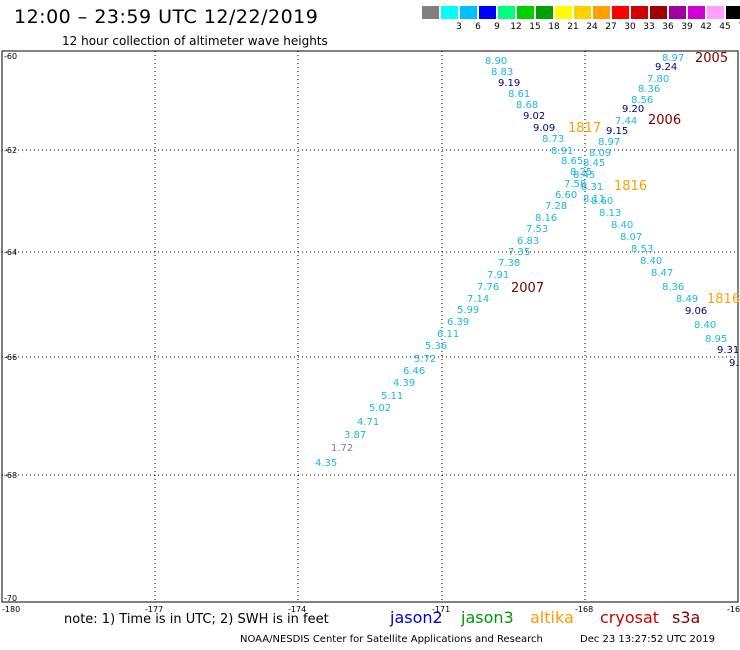 The width and height of the screenshot is (740, 650). I want to click on wave-height-reading: 7.58, so click(575, 184).